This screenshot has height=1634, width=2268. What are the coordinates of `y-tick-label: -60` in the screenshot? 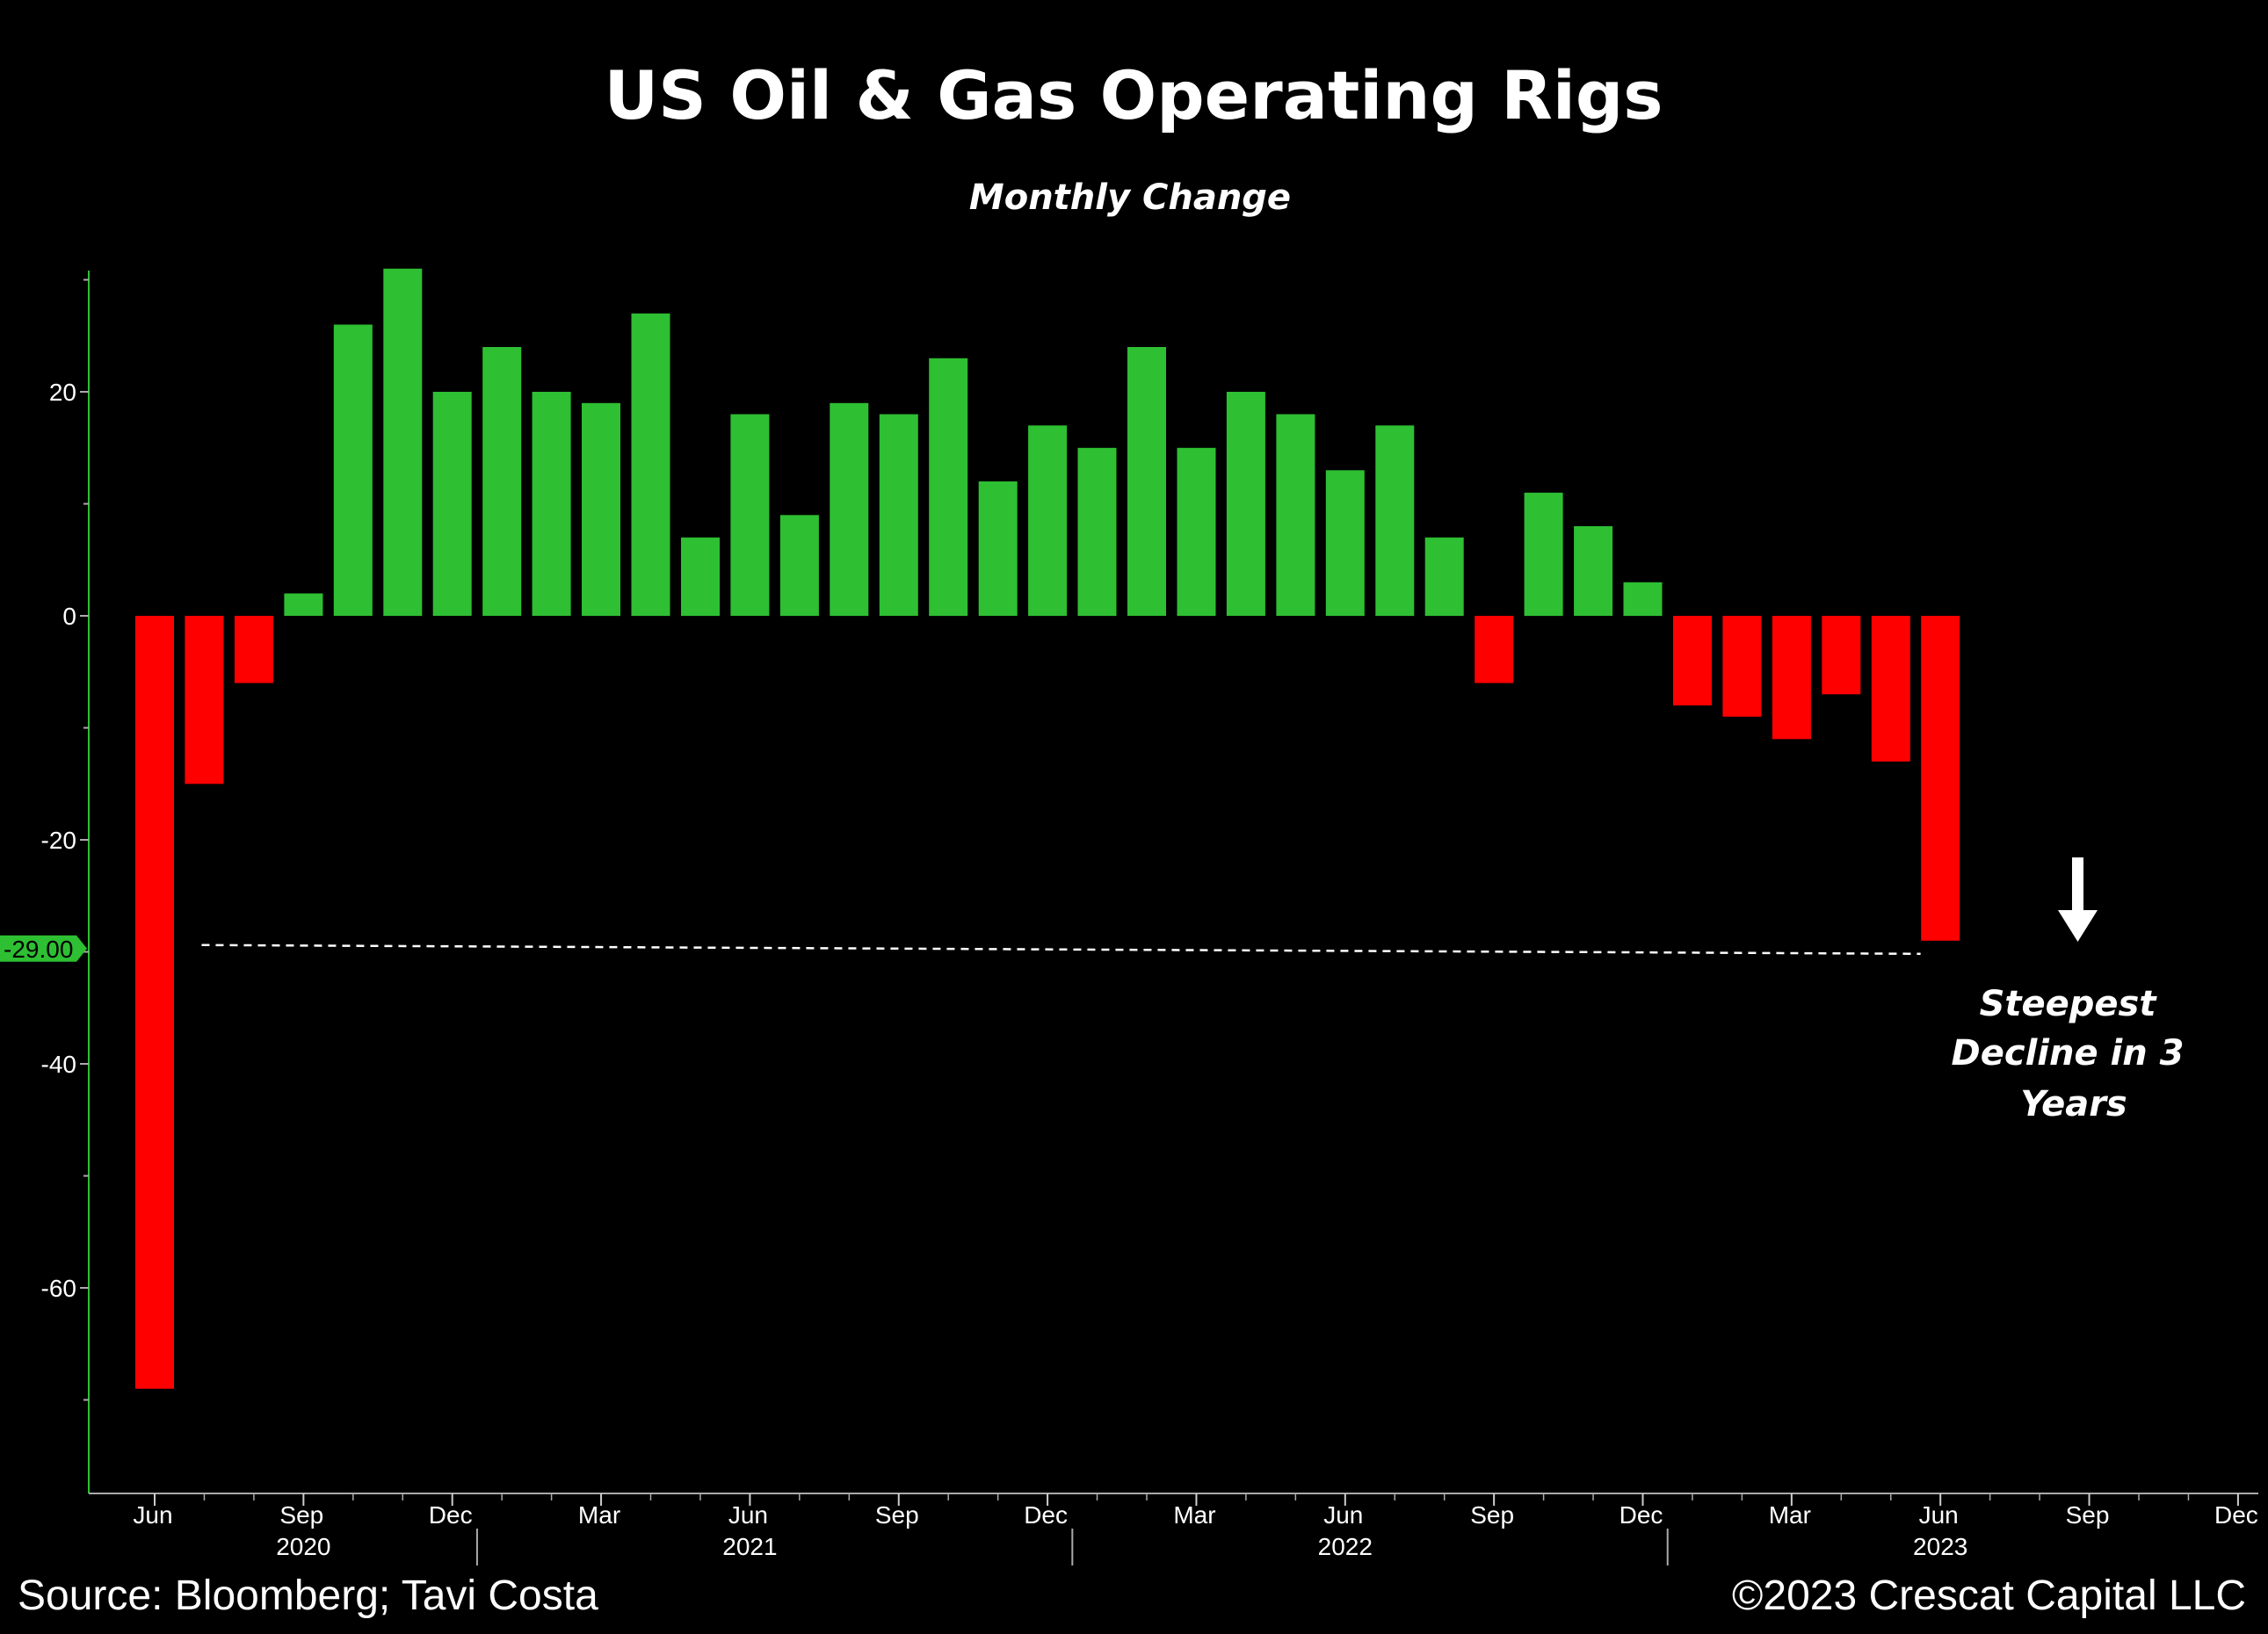 It's located at (58, 1288).